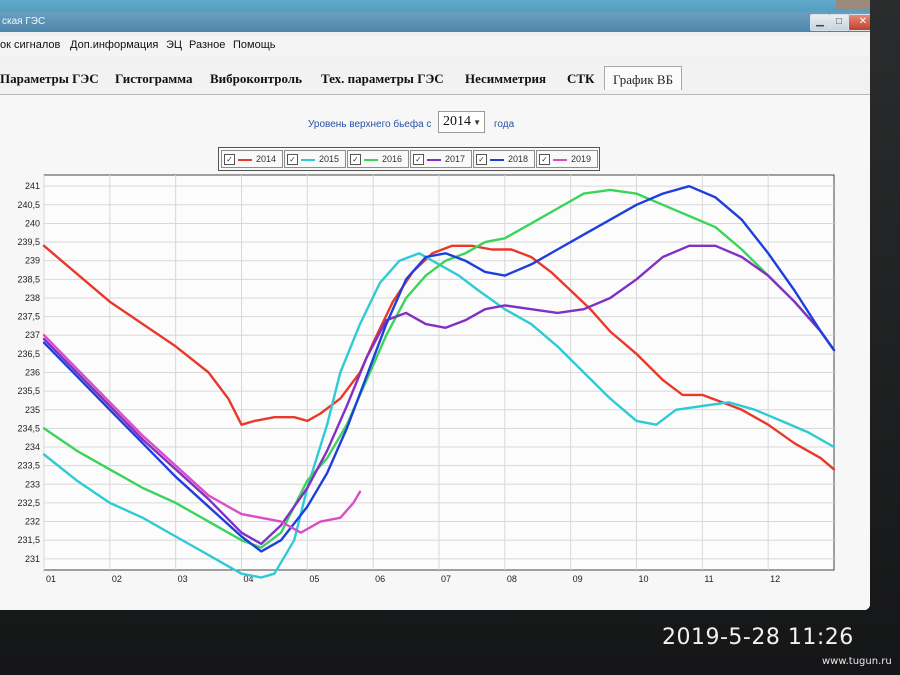 This screenshot has width=900, height=675. I want to click on y-tick-label: 231,5, so click(28, 540).